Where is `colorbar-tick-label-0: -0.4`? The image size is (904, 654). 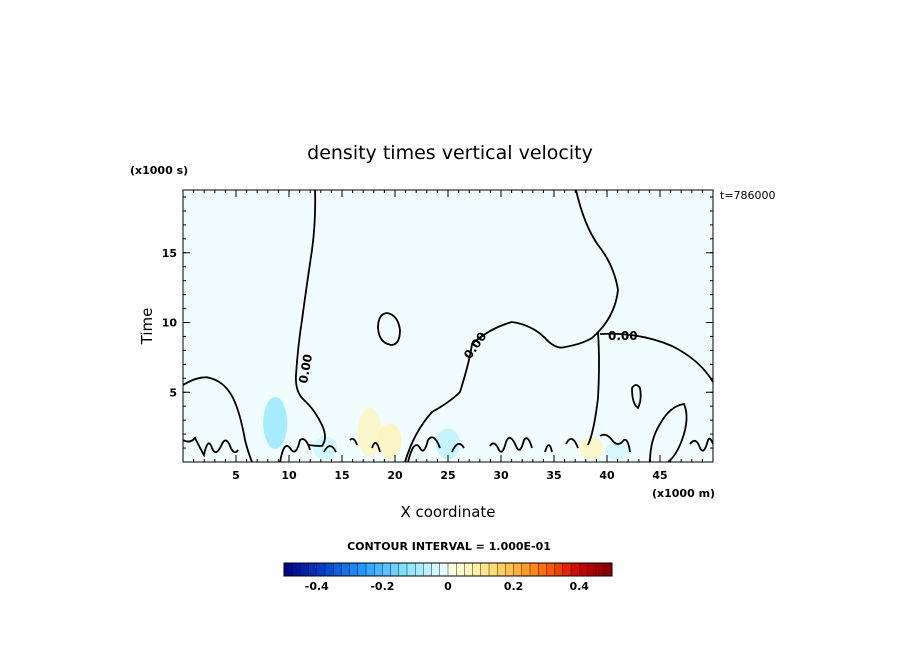 colorbar-tick-label-0: -0.4 is located at coordinates (317, 586).